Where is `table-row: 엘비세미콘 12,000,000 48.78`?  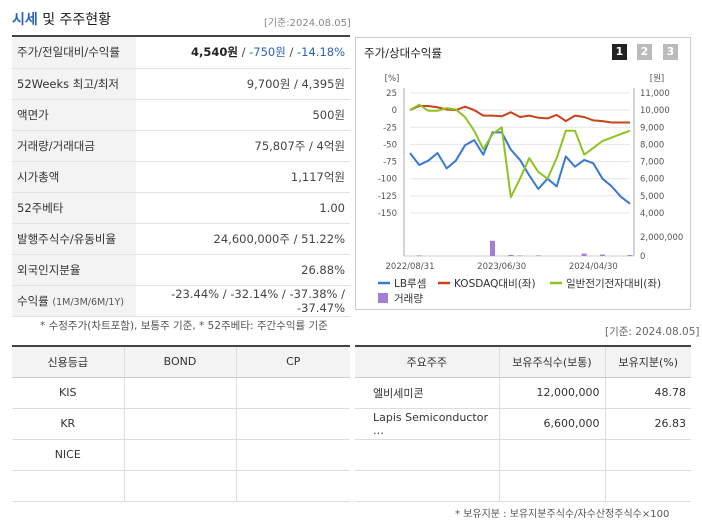
table-row: 엘비세미콘 12,000,000 48.78 is located at coordinates (523, 393).